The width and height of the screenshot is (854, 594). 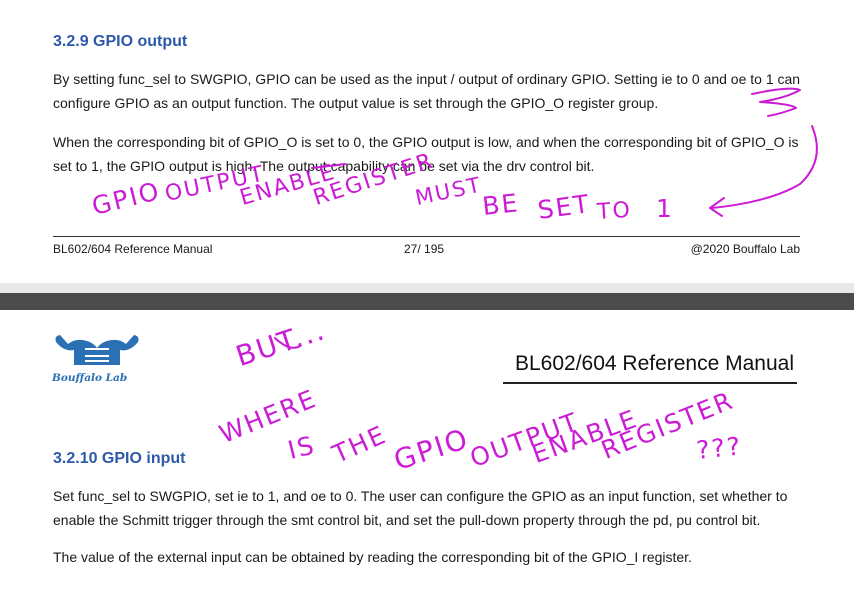 What do you see at coordinates (500, 204) in the screenshot?
I see `annotation-word: BE` at bounding box center [500, 204].